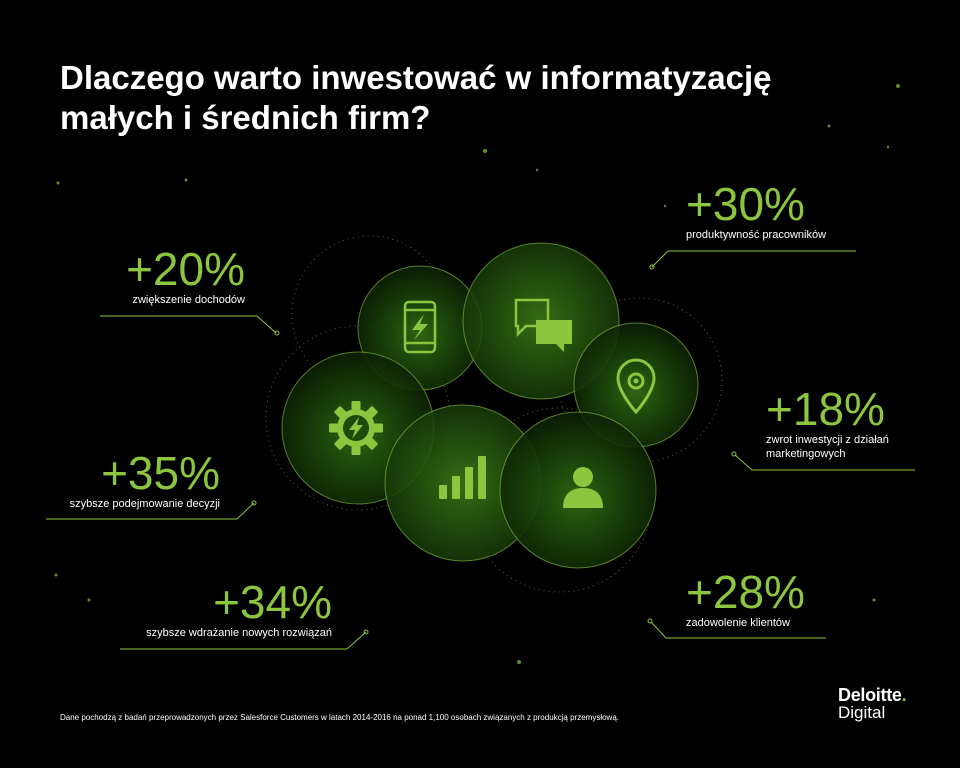  What do you see at coordinates (738, 623) in the screenshot?
I see `stat-label: zadowolenie klientów` at bounding box center [738, 623].